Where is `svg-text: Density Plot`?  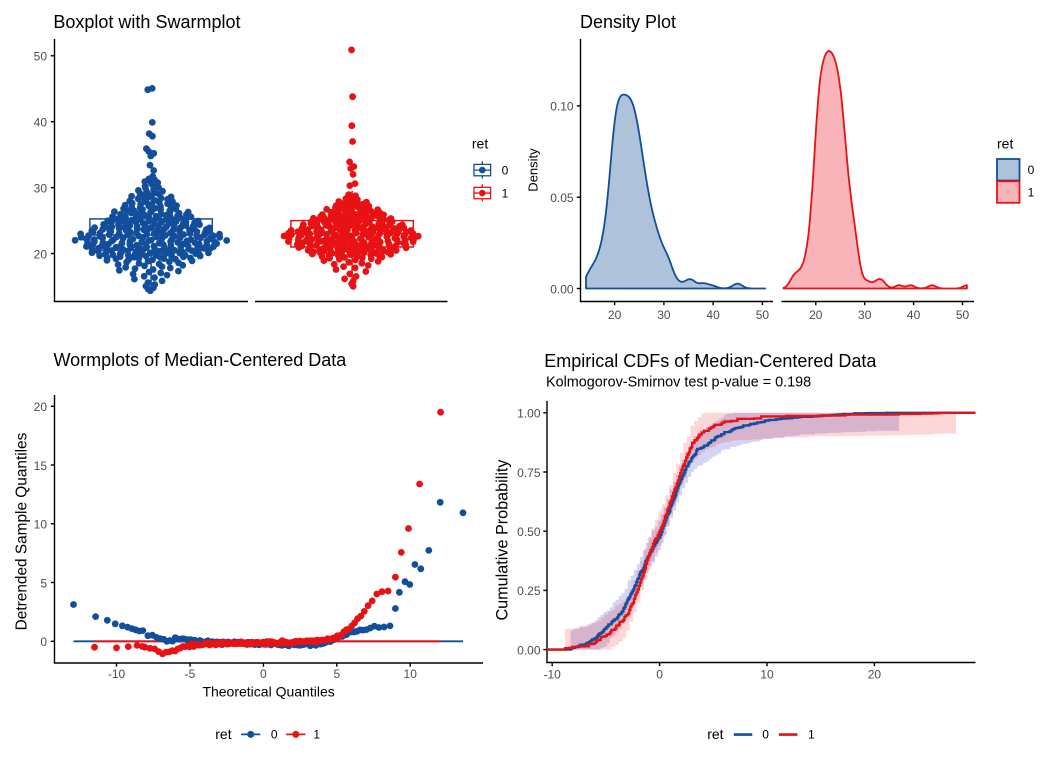
svg-text: Density Plot is located at coordinates (628, 22).